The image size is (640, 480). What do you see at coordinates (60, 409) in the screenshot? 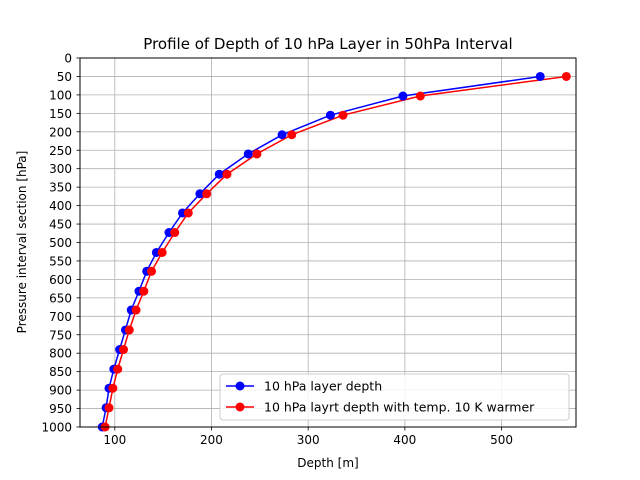
I see `y-tick-label: 950` at bounding box center [60, 409].